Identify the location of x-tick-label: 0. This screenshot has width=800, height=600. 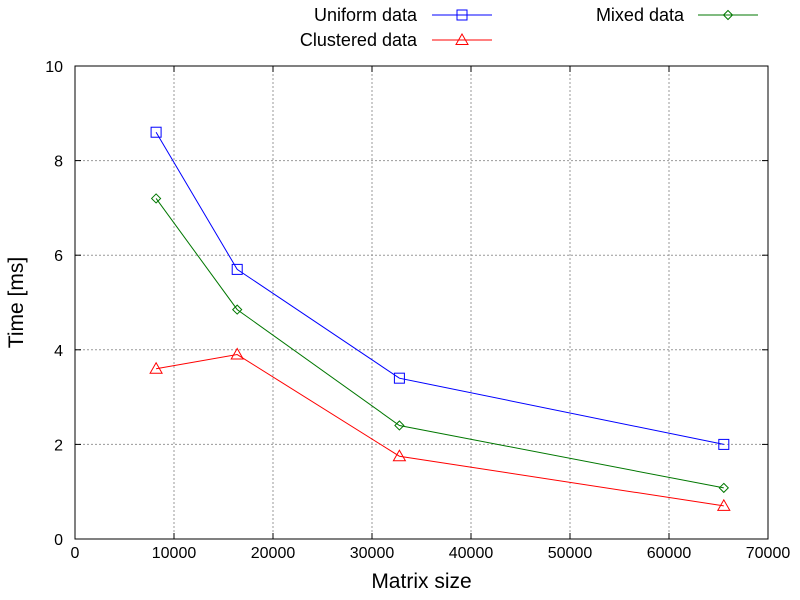
(75, 553).